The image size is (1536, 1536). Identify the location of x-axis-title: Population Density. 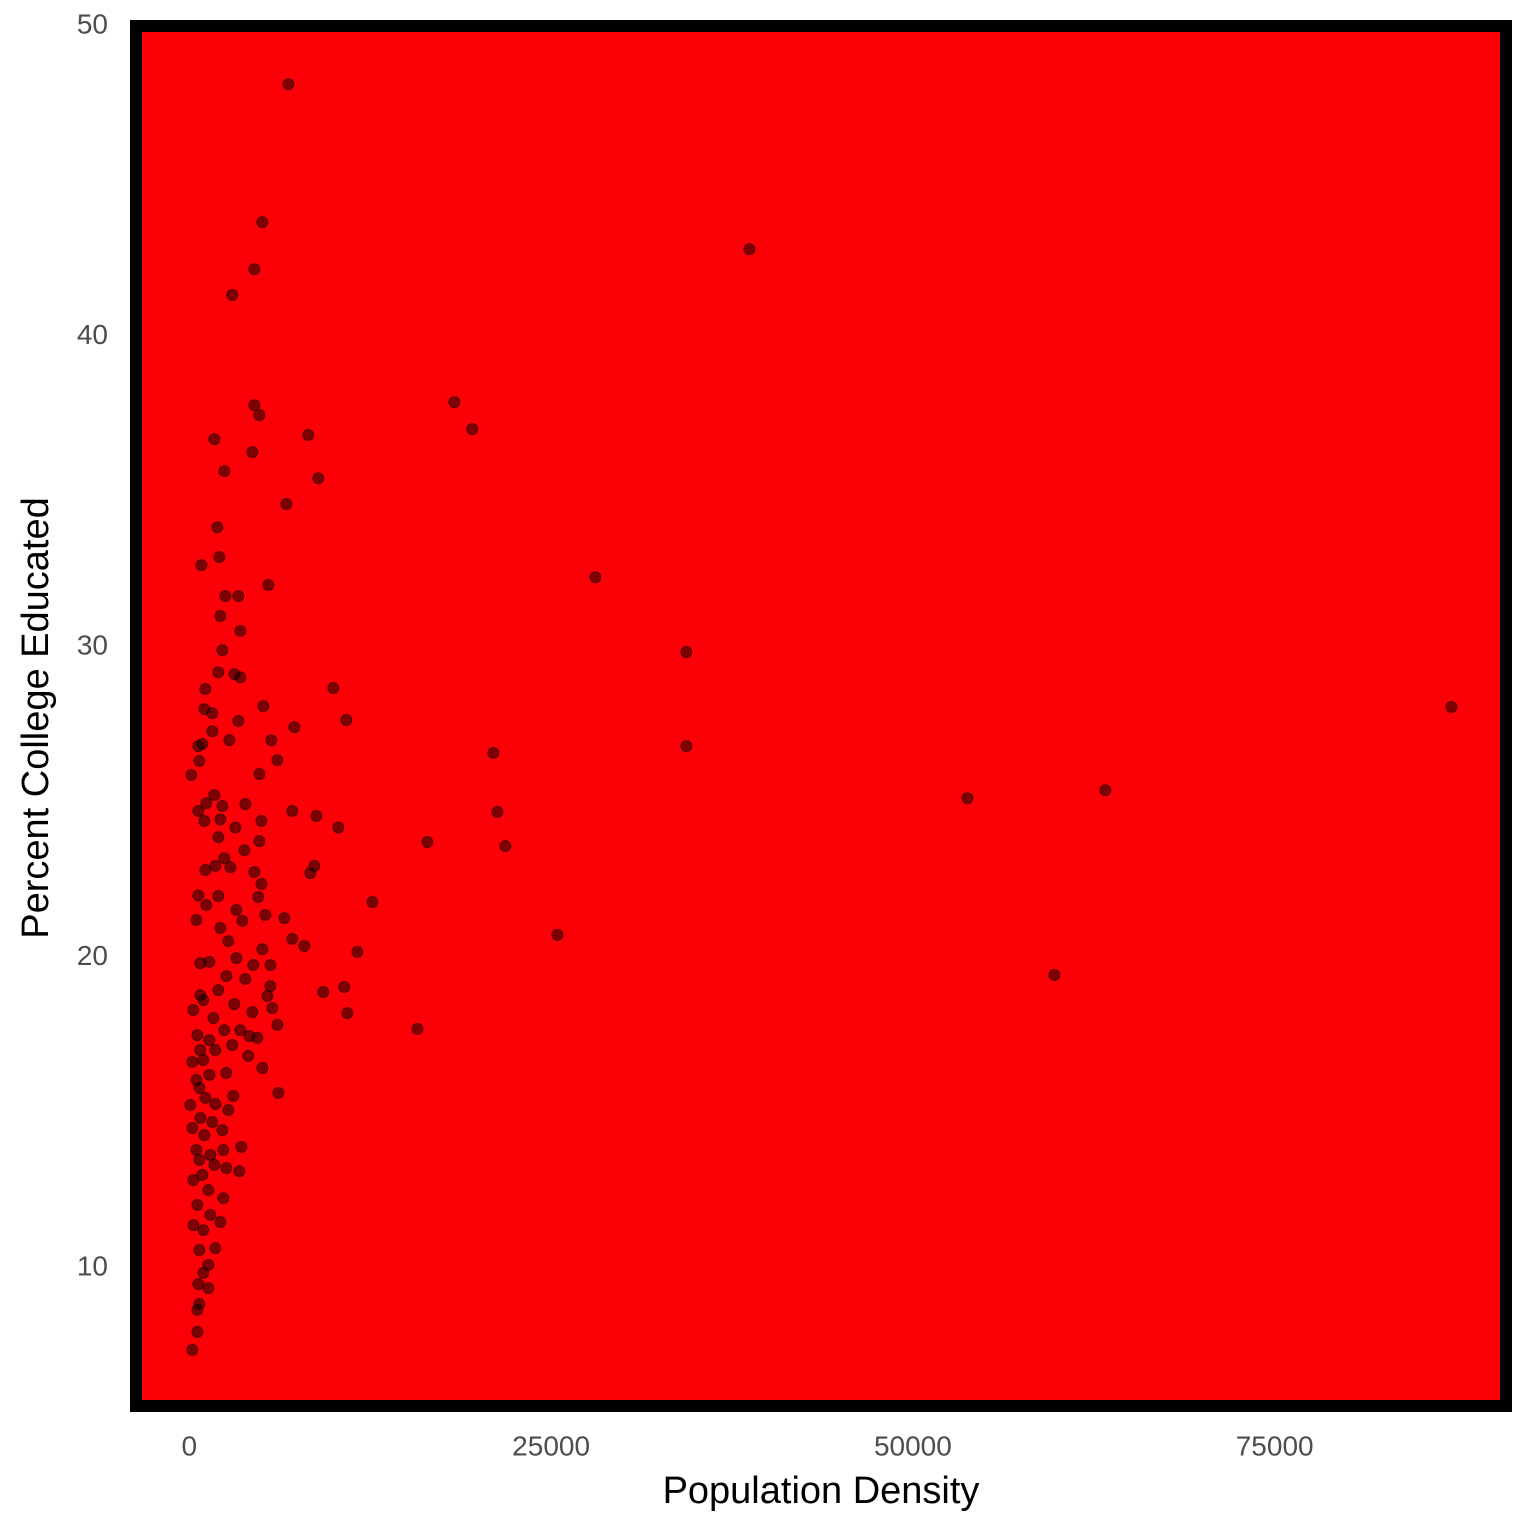
(821, 1491).